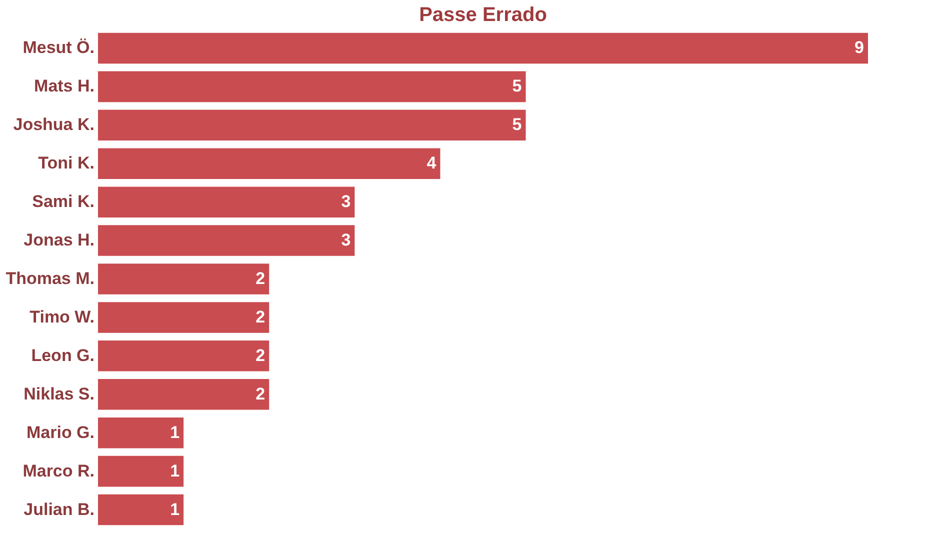 The width and height of the screenshot is (950, 551). What do you see at coordinates (64, 86) in the screenshot?
I see `y-tick-label: Mats H.` at bounding box center [64, 86].